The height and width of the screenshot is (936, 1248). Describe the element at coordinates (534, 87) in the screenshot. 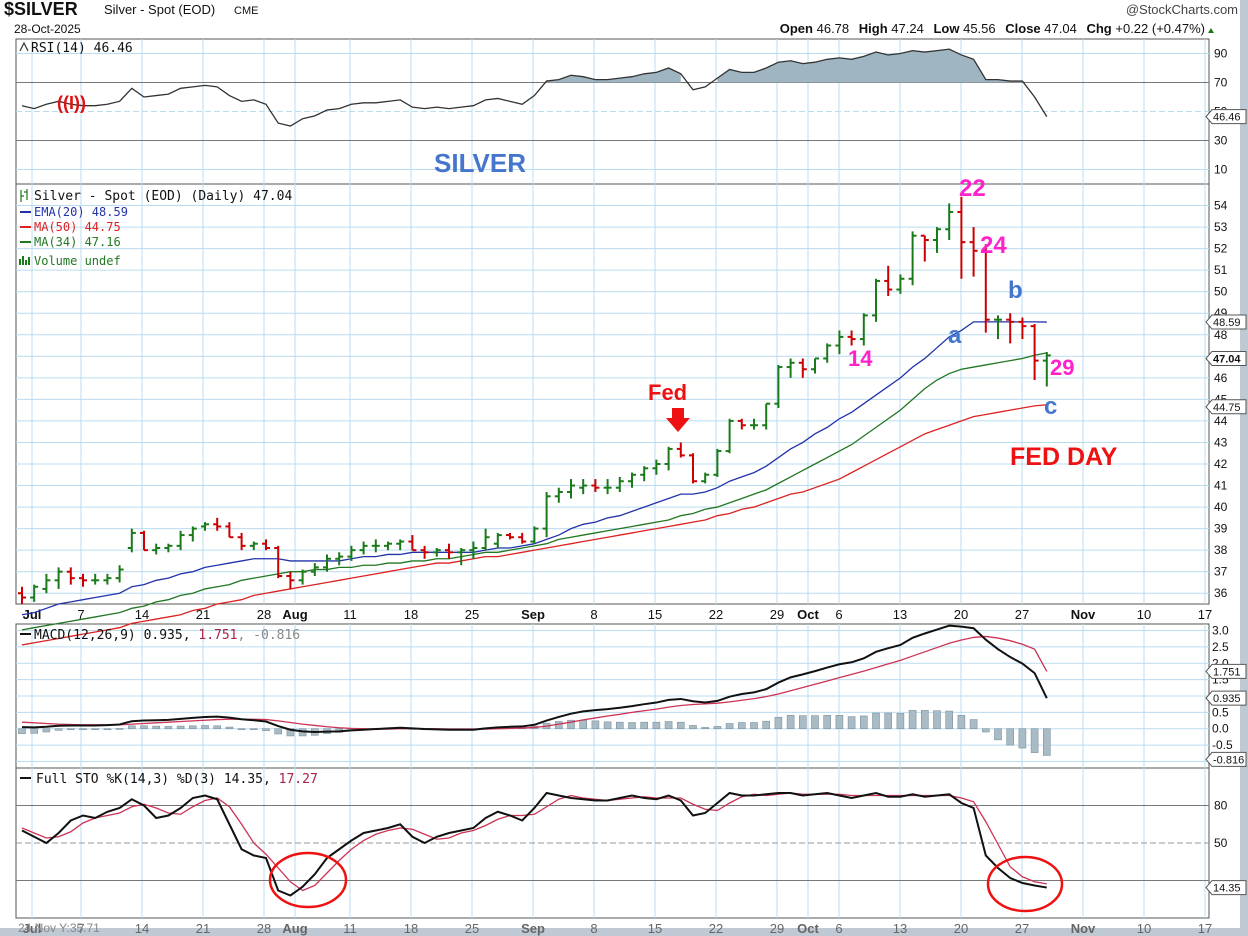

I see `rsi-chart` at that location.